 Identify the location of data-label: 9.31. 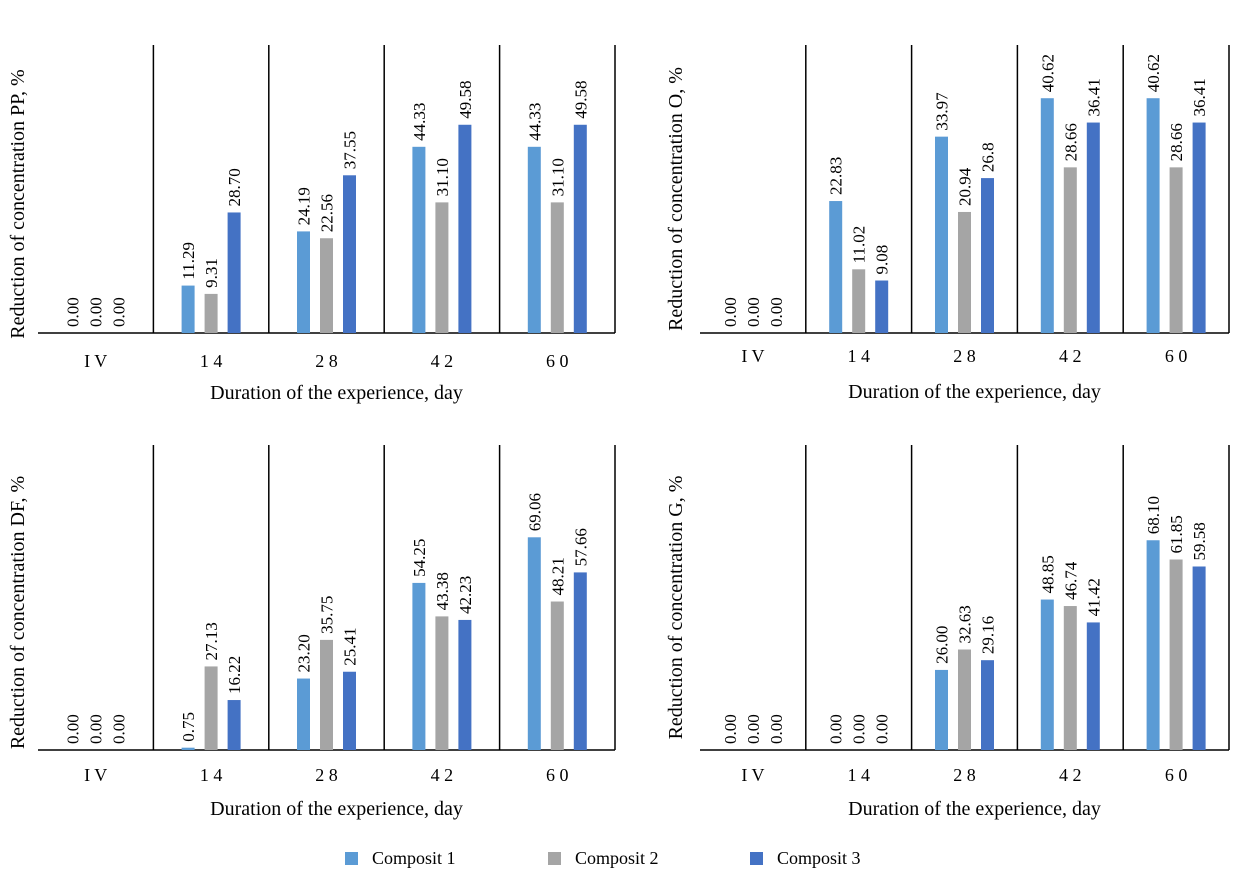
(211, 273).